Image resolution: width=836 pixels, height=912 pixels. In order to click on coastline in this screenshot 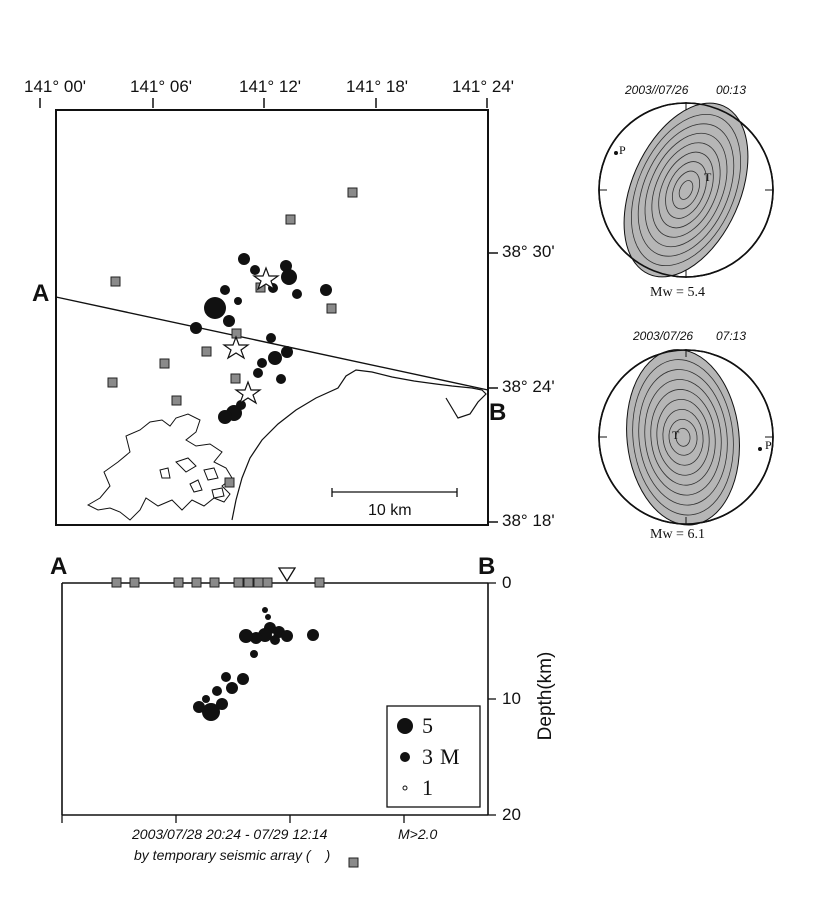, I will do `click(359, 445)`.